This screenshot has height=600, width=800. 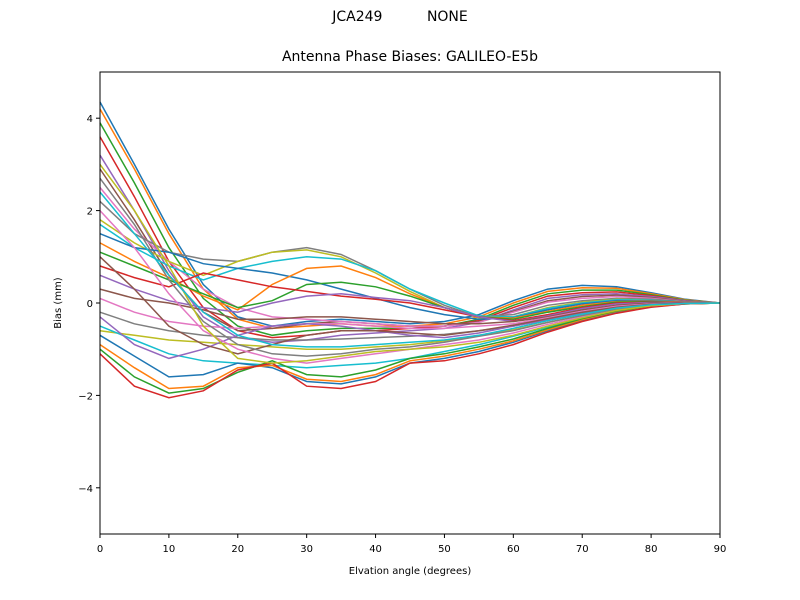 What do you see at coordinates (85, 396) in the screenshot?
I see `y-tick-label: −2` at bounding box center [85, 396].